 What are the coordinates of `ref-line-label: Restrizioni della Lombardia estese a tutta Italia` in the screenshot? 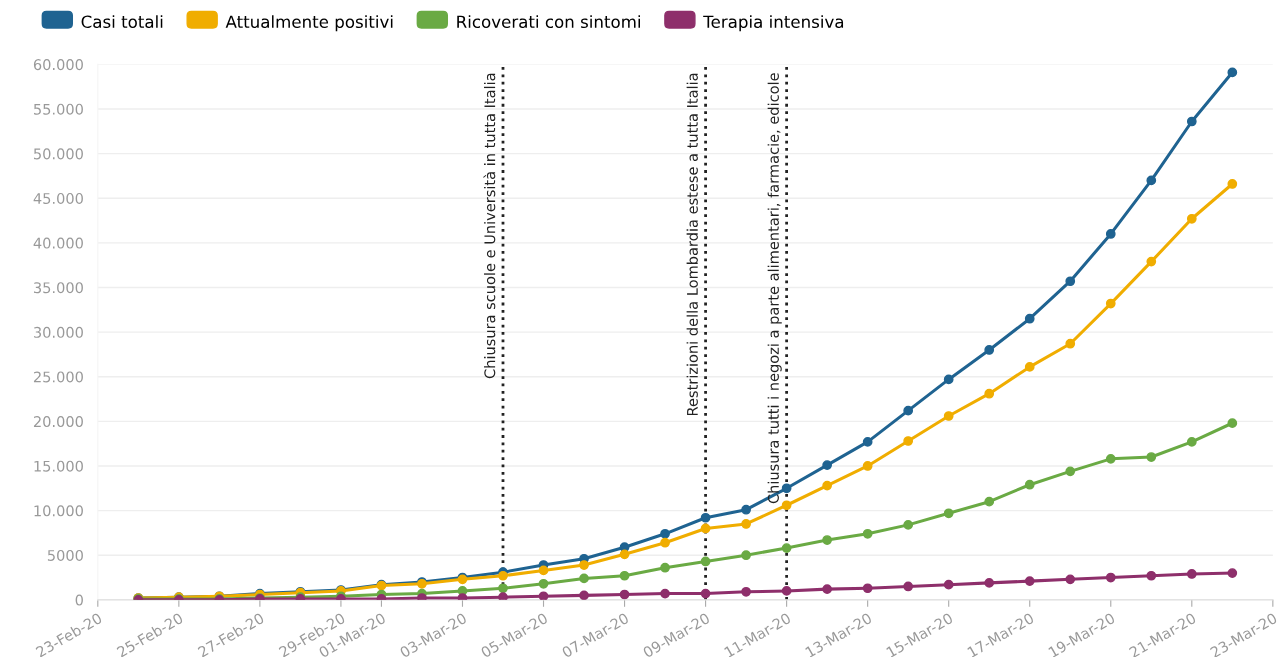 It's located at (692, 244).